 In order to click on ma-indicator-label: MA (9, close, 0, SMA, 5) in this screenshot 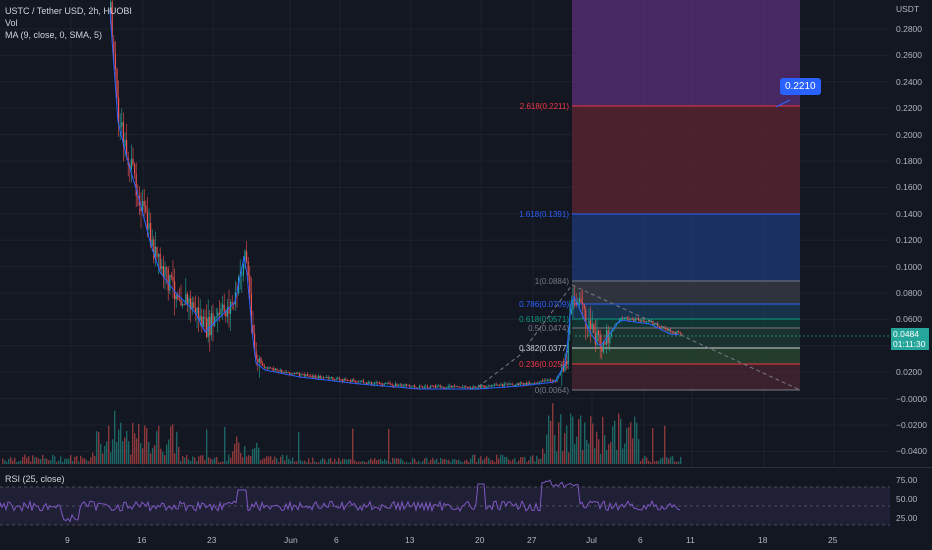, I will do `click(54, 35)`.